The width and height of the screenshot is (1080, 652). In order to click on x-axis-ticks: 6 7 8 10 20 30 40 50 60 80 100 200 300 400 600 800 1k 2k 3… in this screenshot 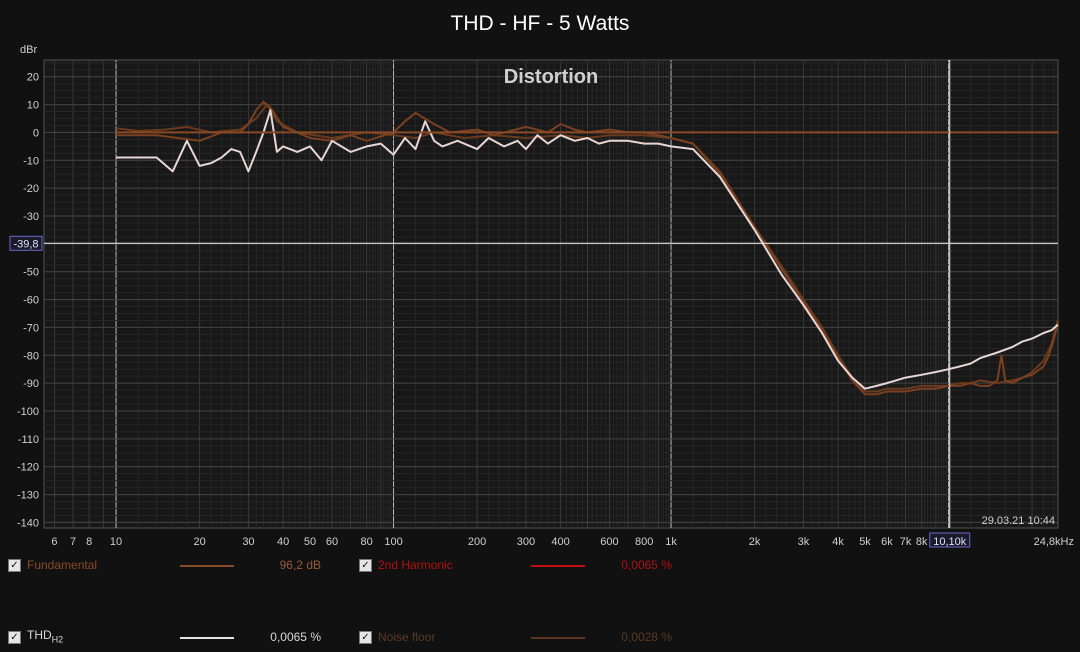, I will do `click(489, 542)`.